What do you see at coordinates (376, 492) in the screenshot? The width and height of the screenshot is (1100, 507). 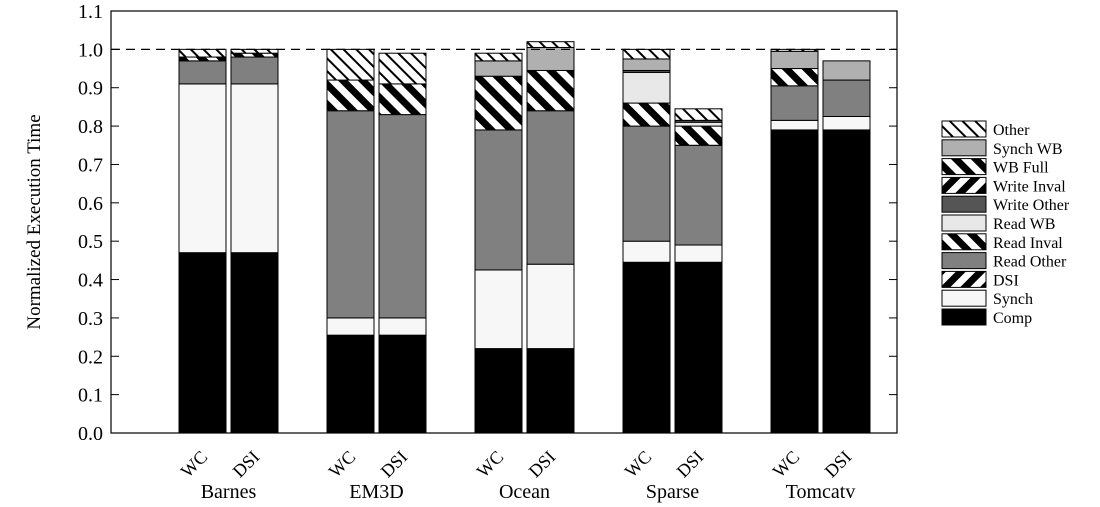 I see `group-label: EM3D` at bounding box center [376, 492].